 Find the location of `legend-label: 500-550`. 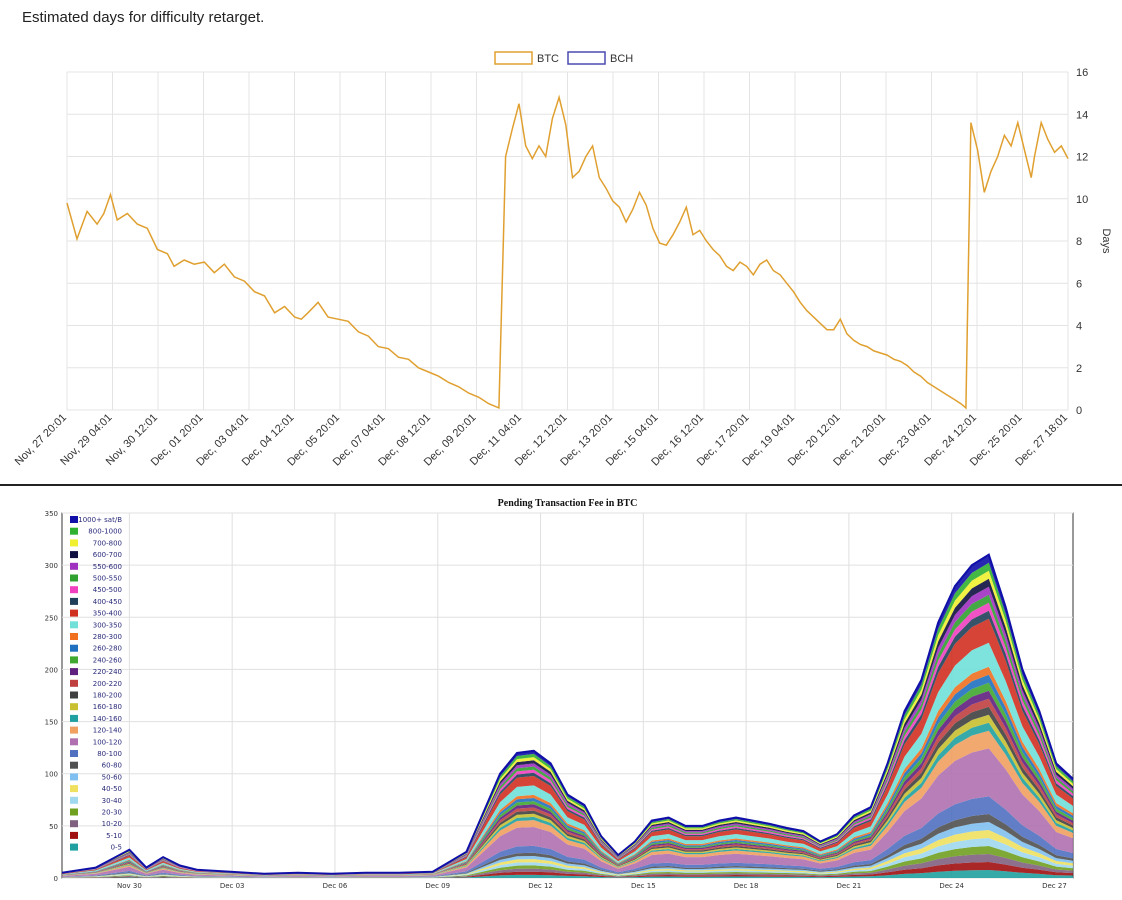

legend-label: 500-550 is located at coordinates (107, 579).